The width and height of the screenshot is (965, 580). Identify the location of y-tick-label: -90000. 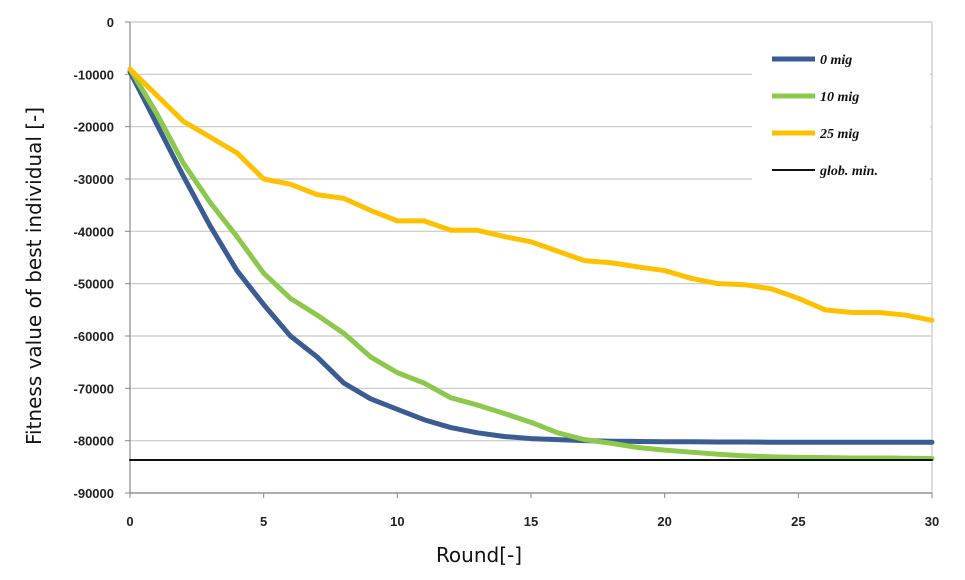
(94, 493).